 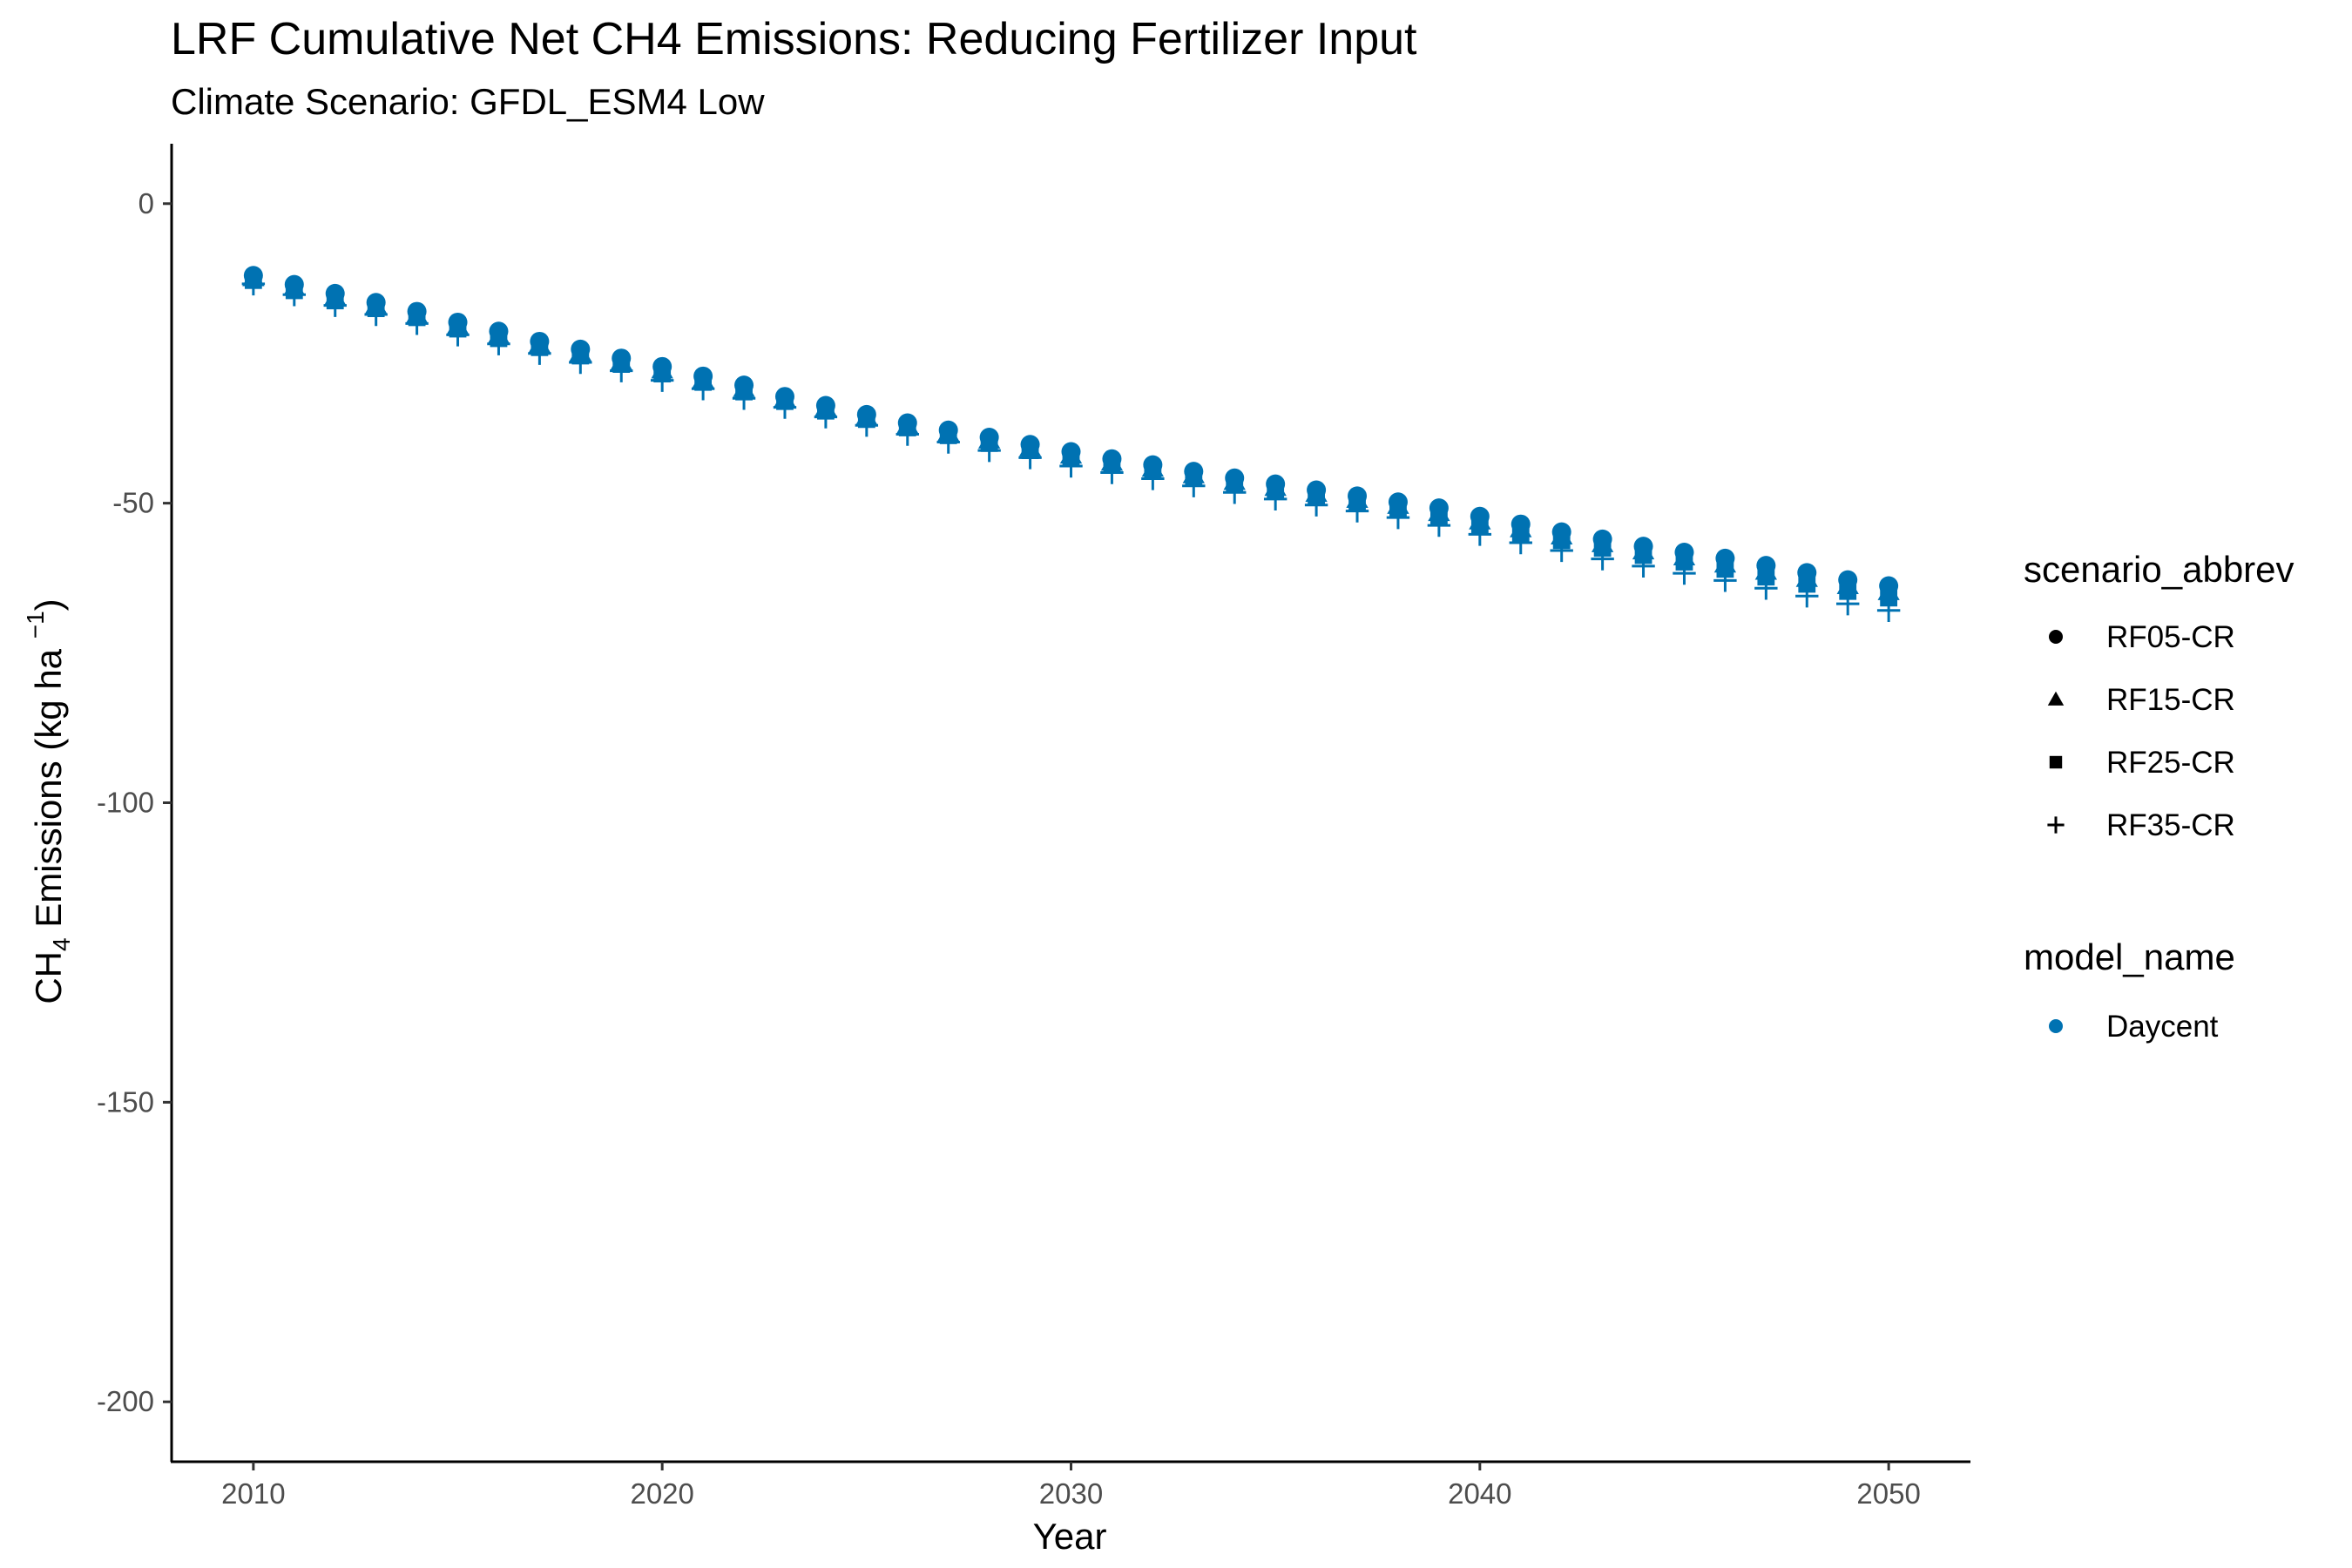 I want to click on legend-key-triangle, so click(x=2056, y=698).